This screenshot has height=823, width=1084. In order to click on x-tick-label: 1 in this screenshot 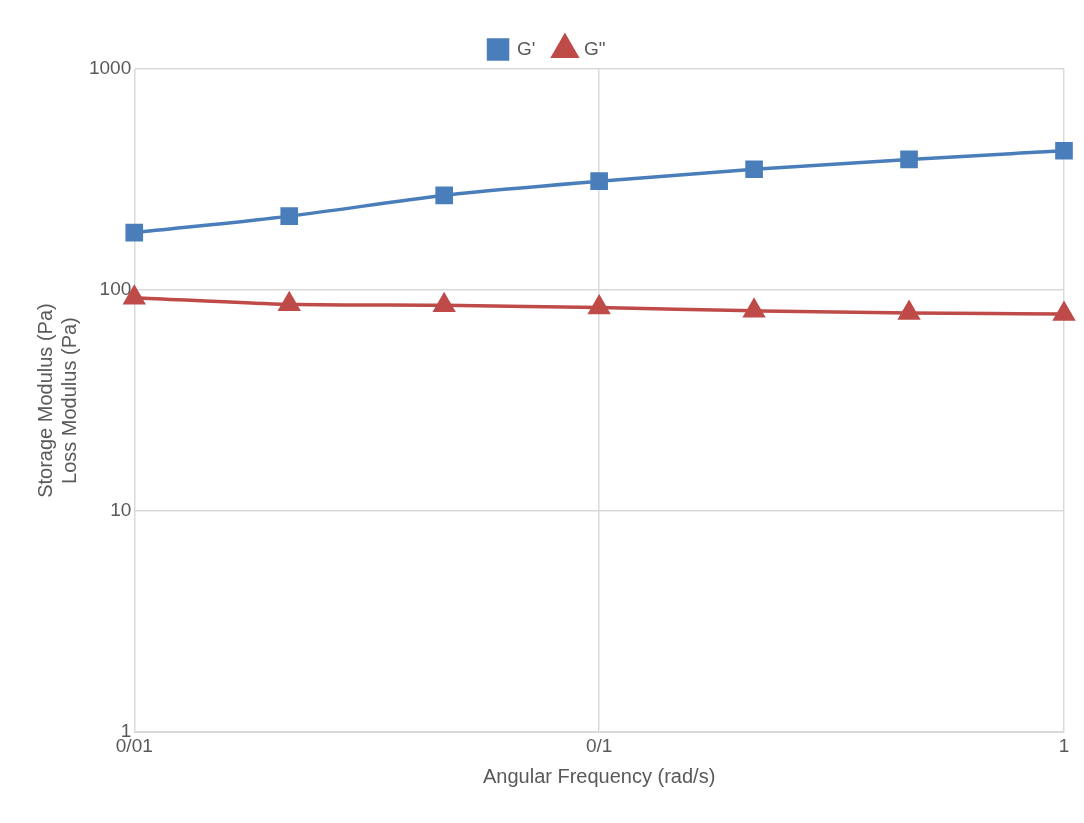, I will do `click(1064, 745)`.